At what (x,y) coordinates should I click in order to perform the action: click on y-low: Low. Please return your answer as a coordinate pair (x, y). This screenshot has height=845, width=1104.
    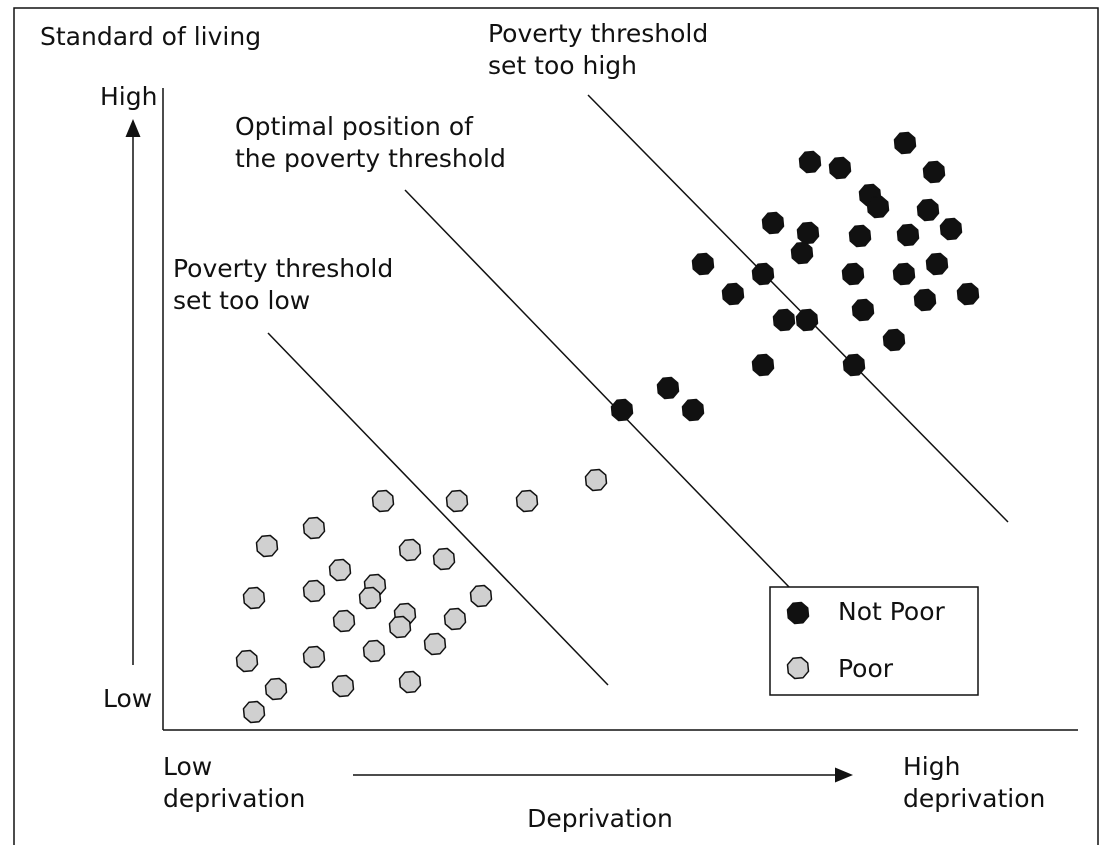
    Looking at the image, I should click on (127, 698).